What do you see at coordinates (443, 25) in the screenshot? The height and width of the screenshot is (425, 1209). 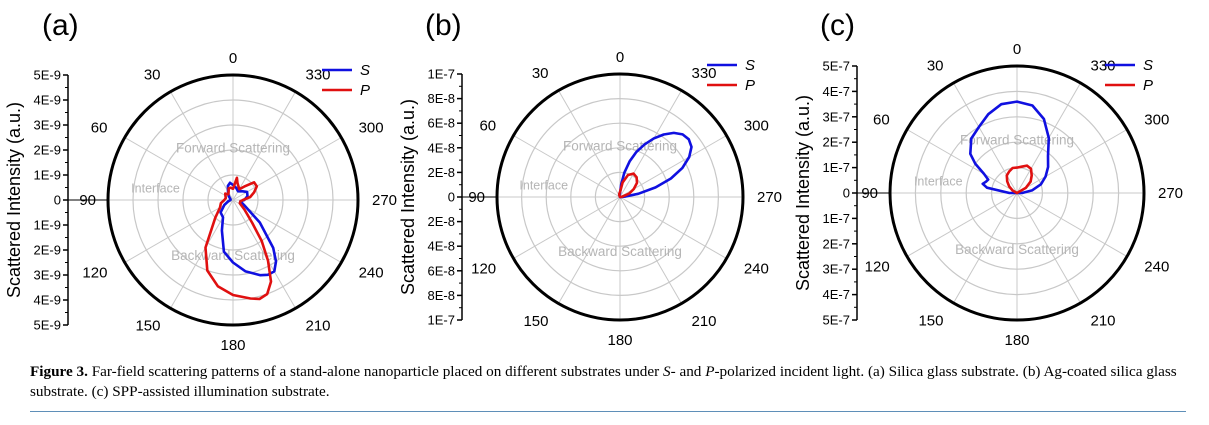 I see `panel-label: (b)` at bounding box center [443, 25].